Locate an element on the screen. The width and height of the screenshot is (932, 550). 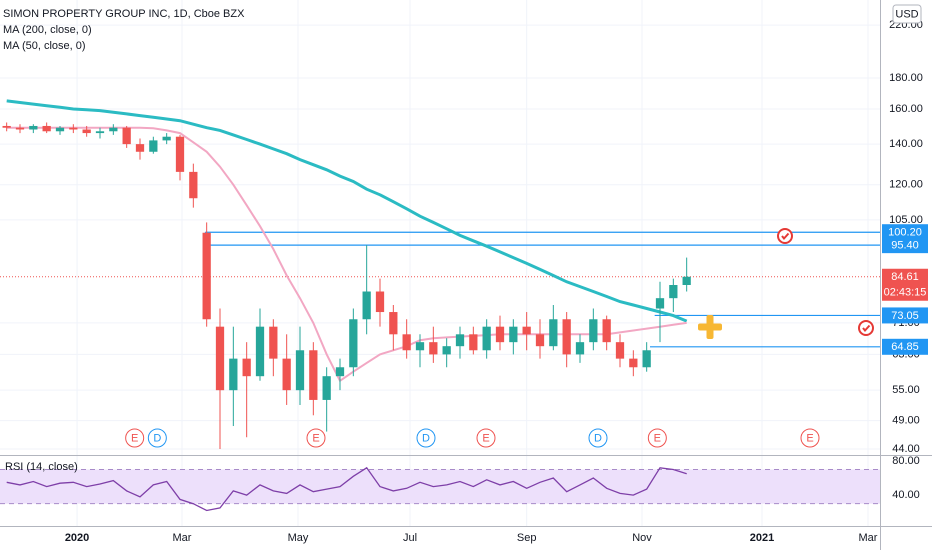
currency-box is located at coordinates (907, 14).